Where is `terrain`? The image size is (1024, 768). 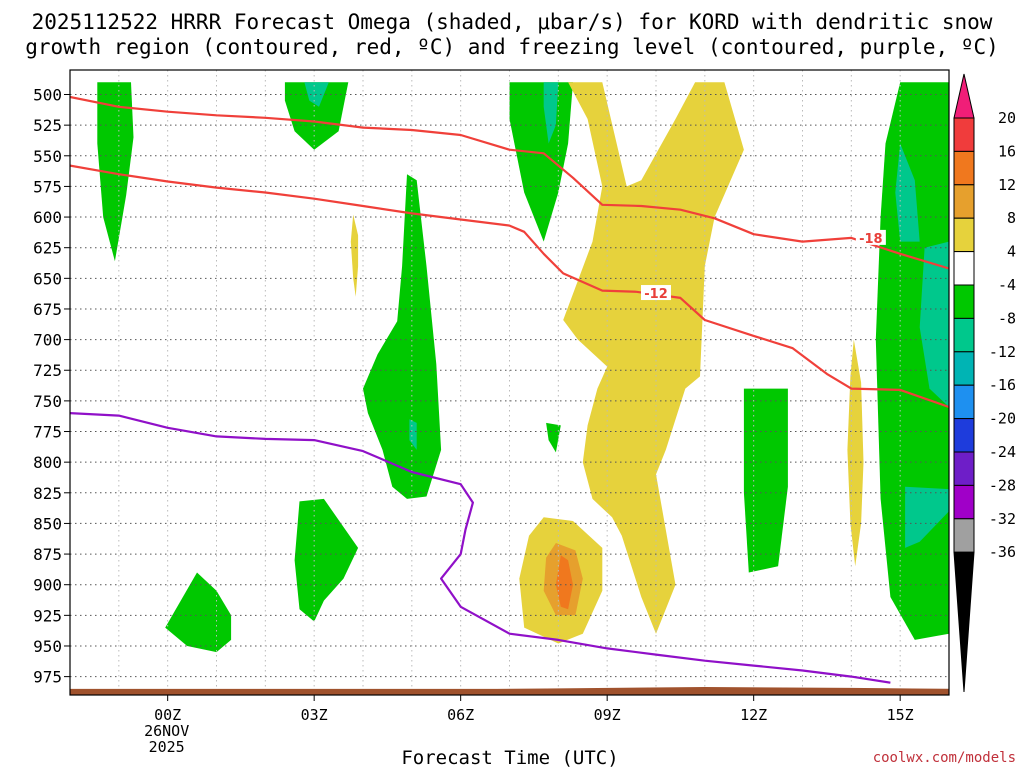 terrain is located at coordinates (509, 691).